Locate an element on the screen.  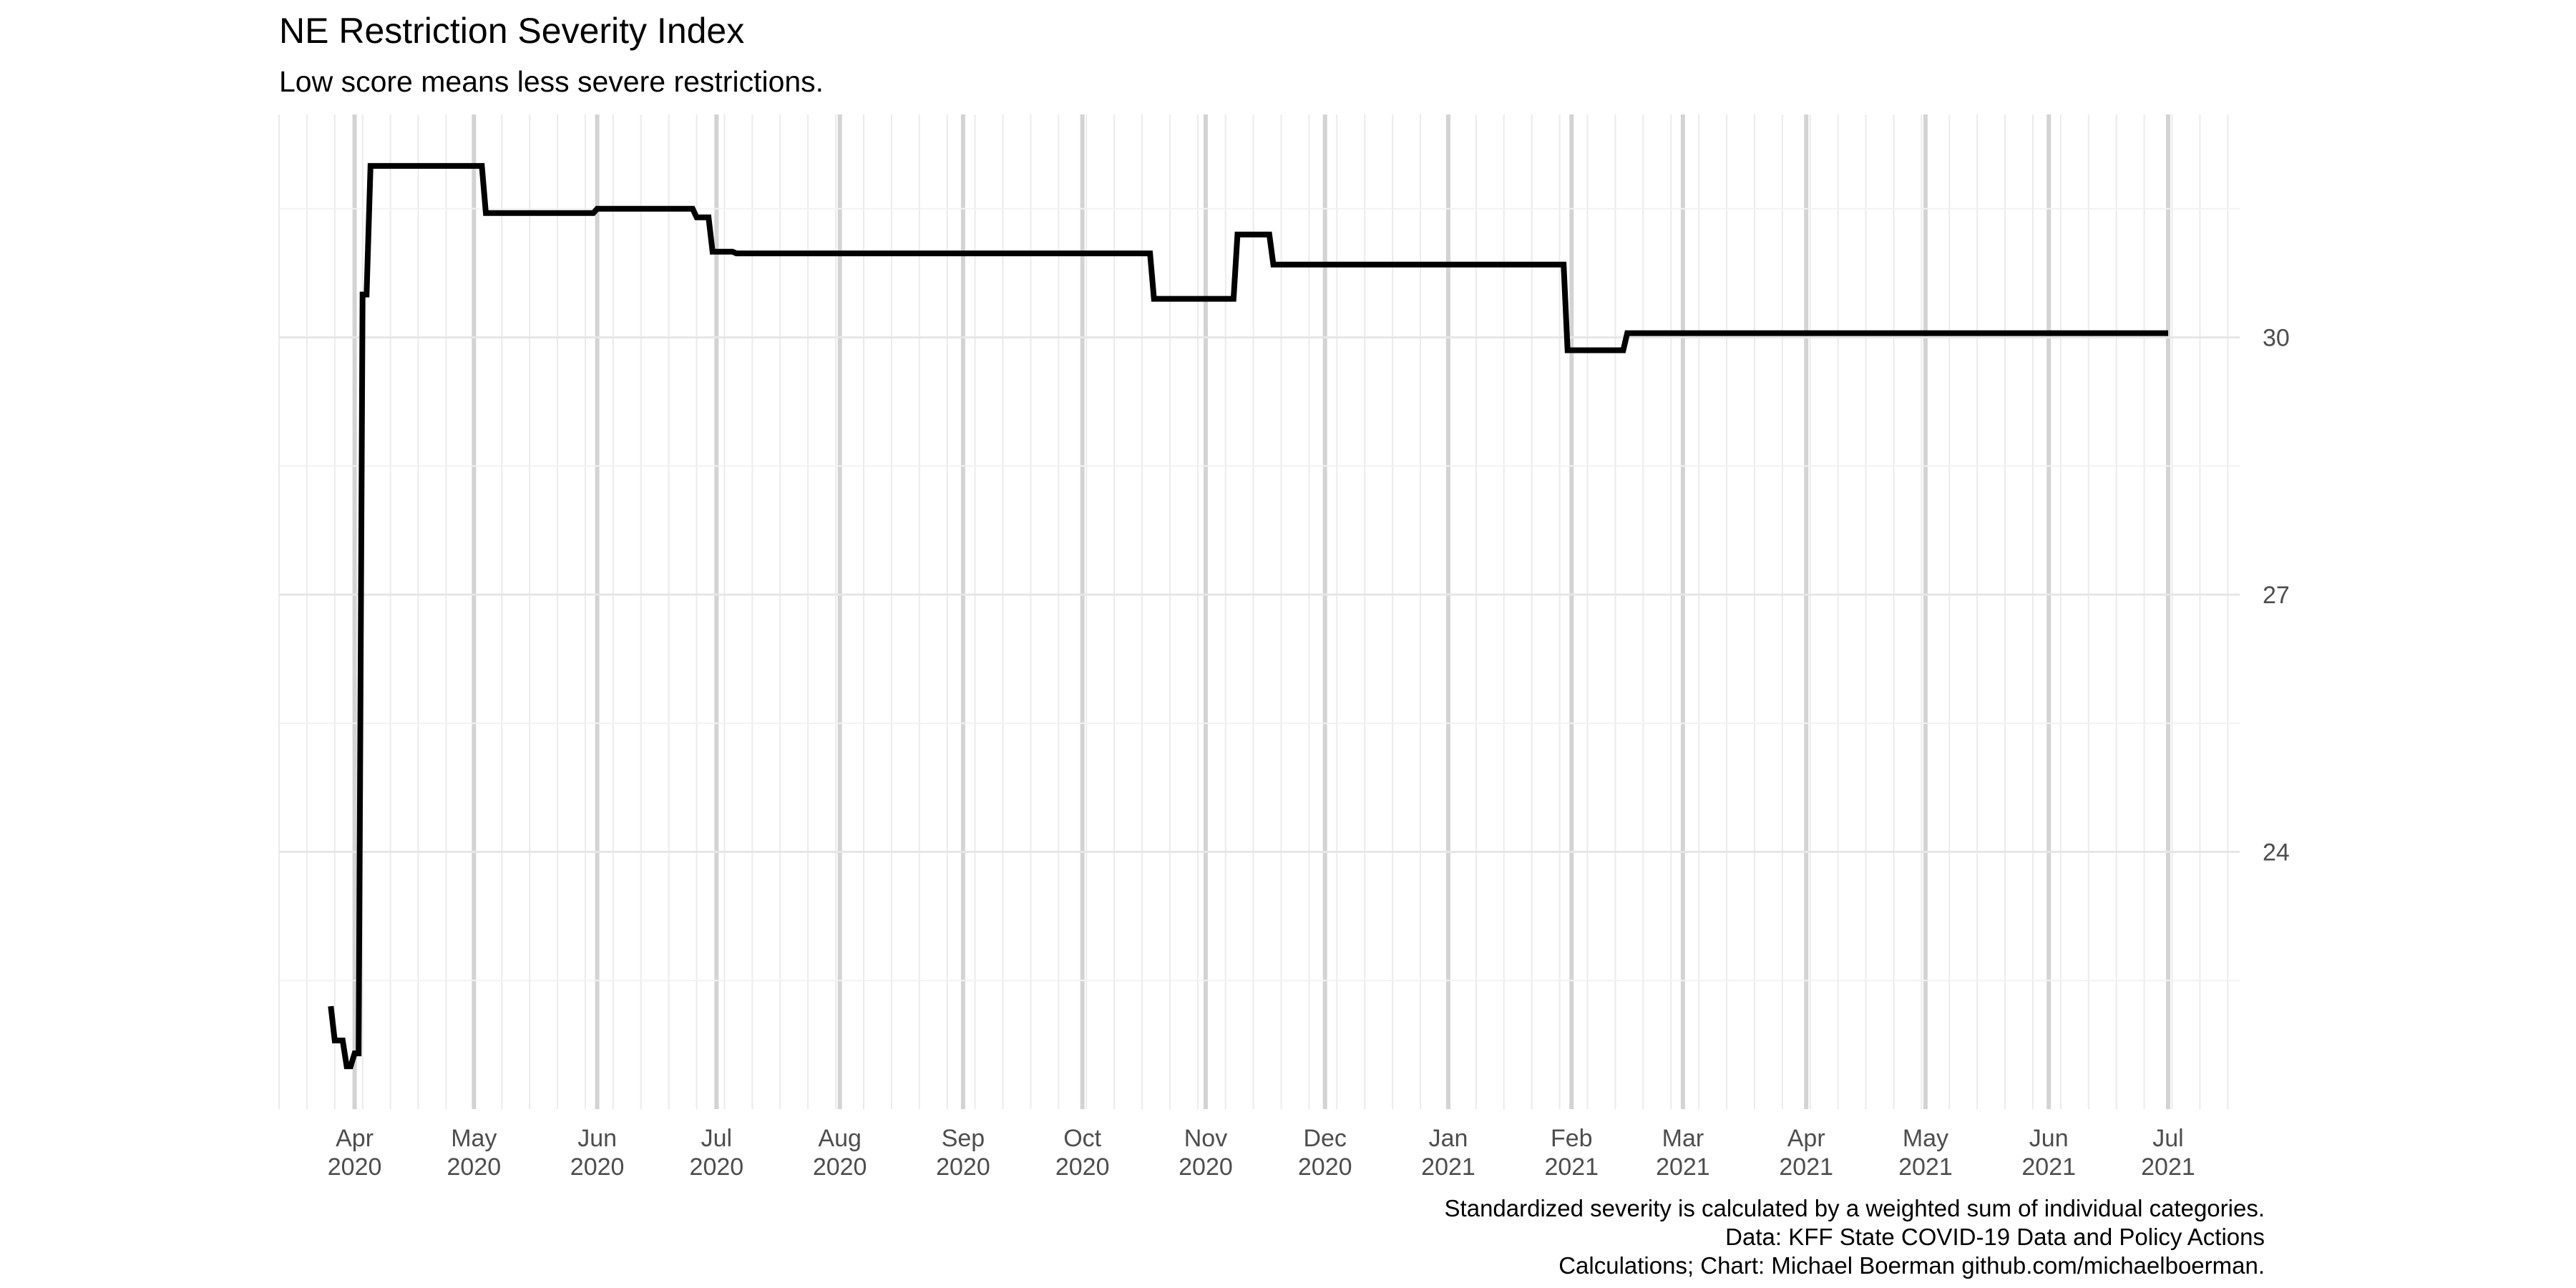
chart-title: NE Restriction Severity Index is located at coordinates (511, 31).